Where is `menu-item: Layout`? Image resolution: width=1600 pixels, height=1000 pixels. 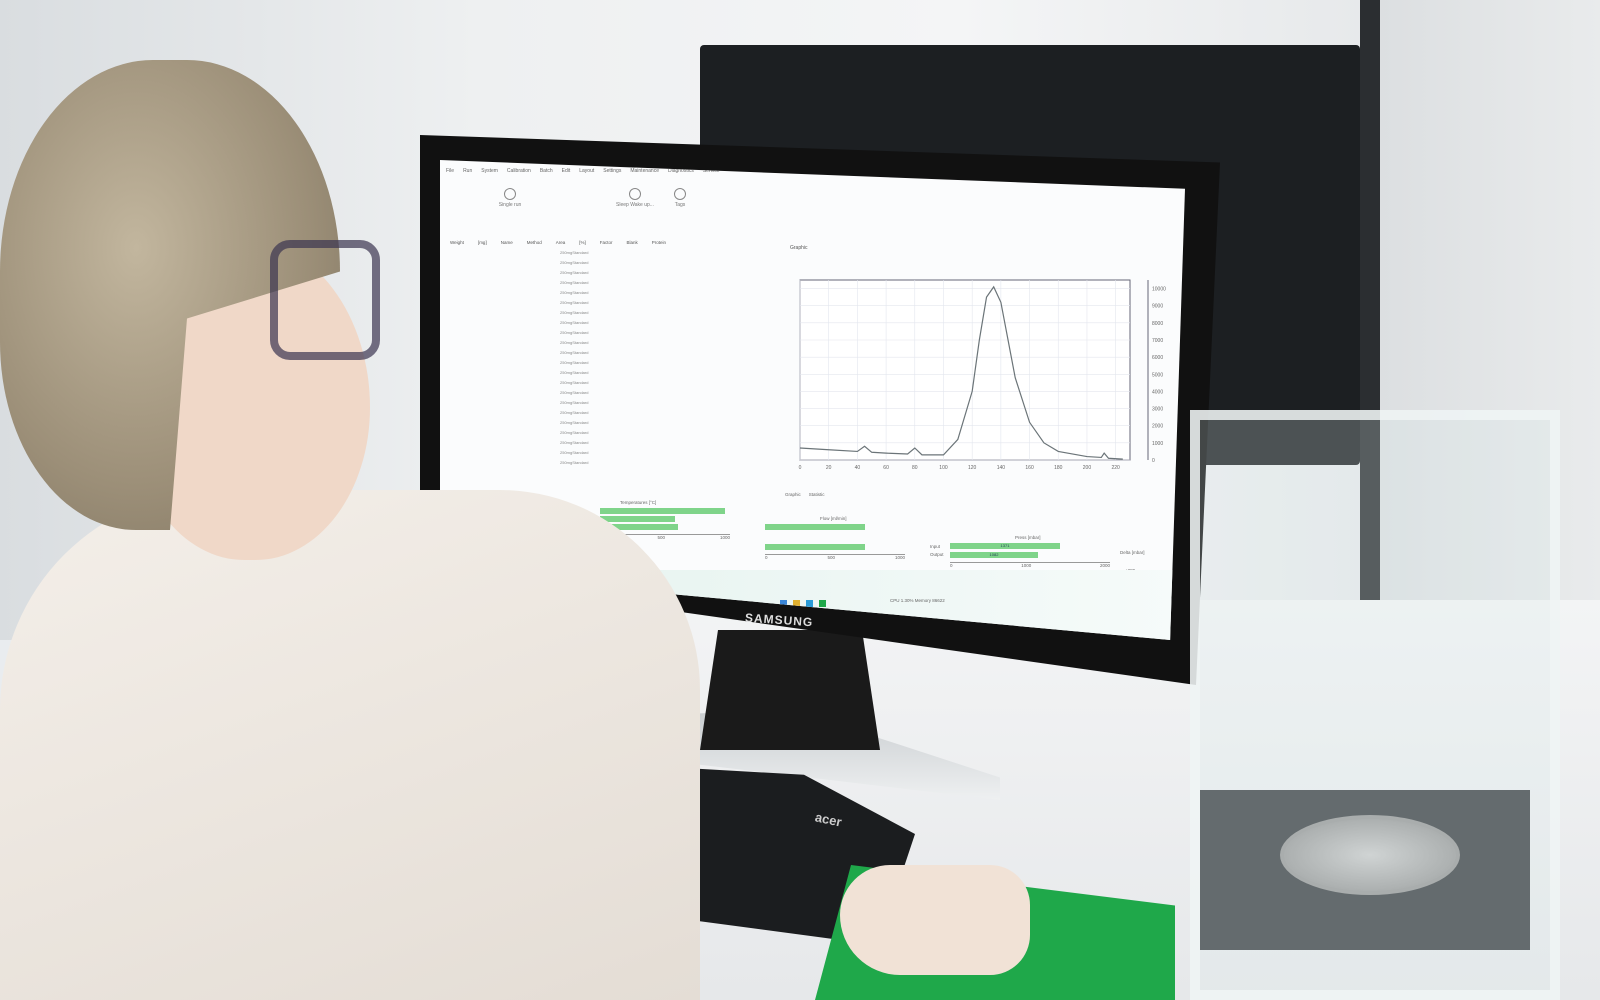
menu-item: Layout is located at coordinates (587, 171).